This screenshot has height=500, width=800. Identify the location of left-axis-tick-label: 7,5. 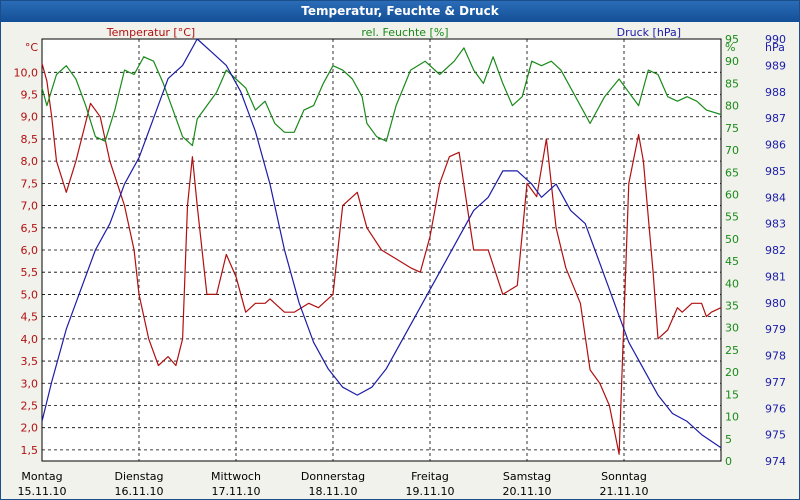
(30, 183).